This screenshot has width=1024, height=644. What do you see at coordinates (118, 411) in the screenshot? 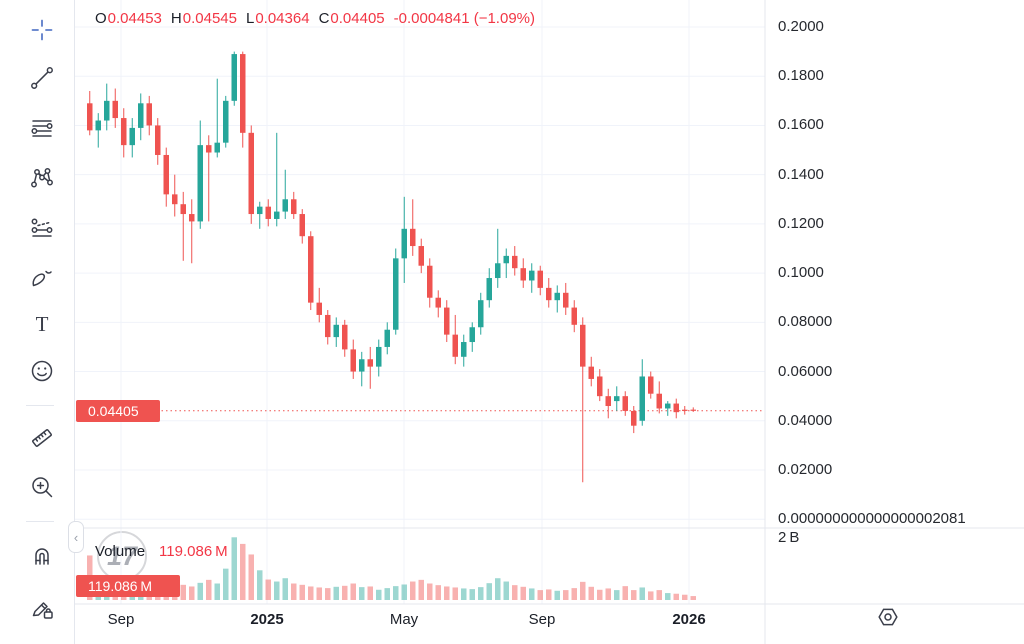
I see `current-price-badge: 0.04405` at bounding box center [118, 411].